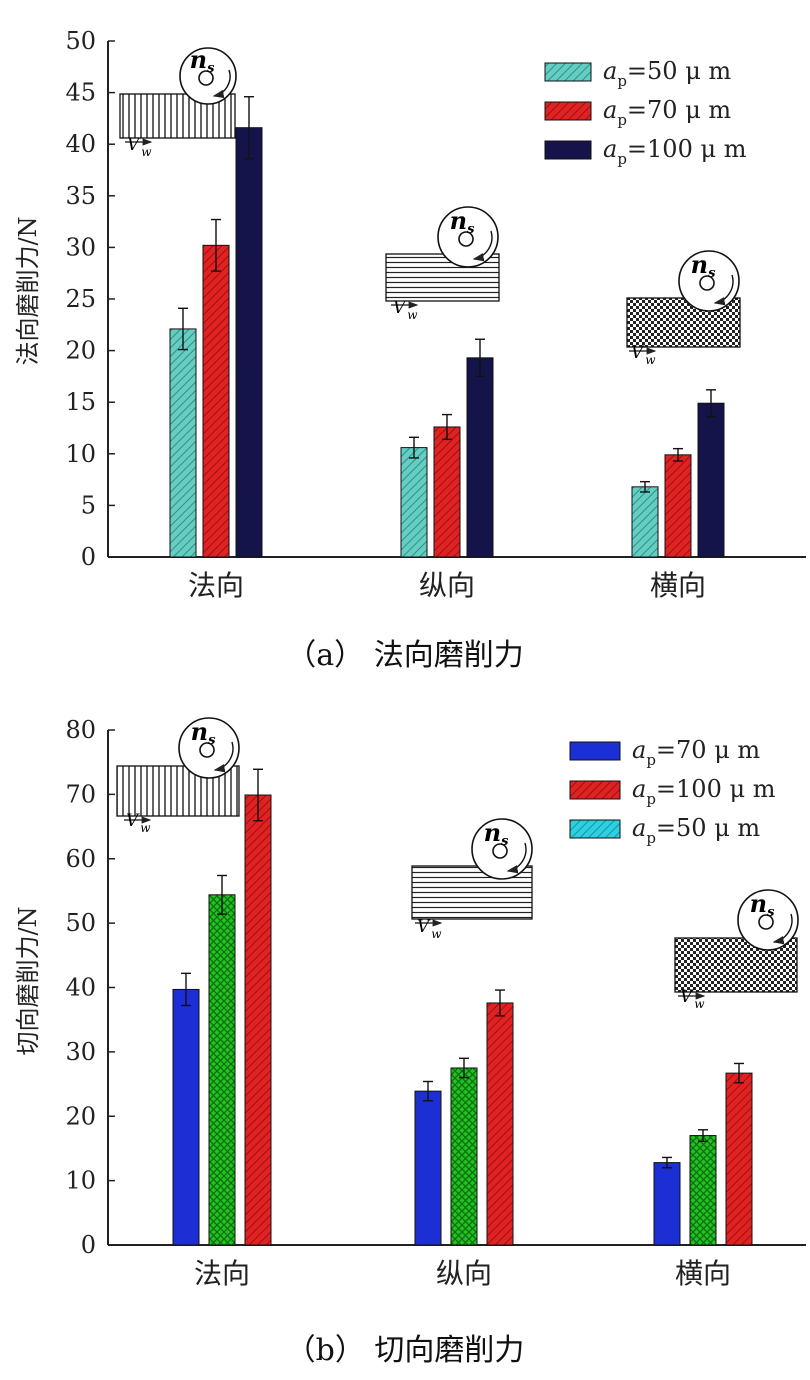 The height and width of the screenshot is (1380, 810). Describe the element at coordinates (80, 730) in the screenshot. I see `y-tick-label: 80` at that location.